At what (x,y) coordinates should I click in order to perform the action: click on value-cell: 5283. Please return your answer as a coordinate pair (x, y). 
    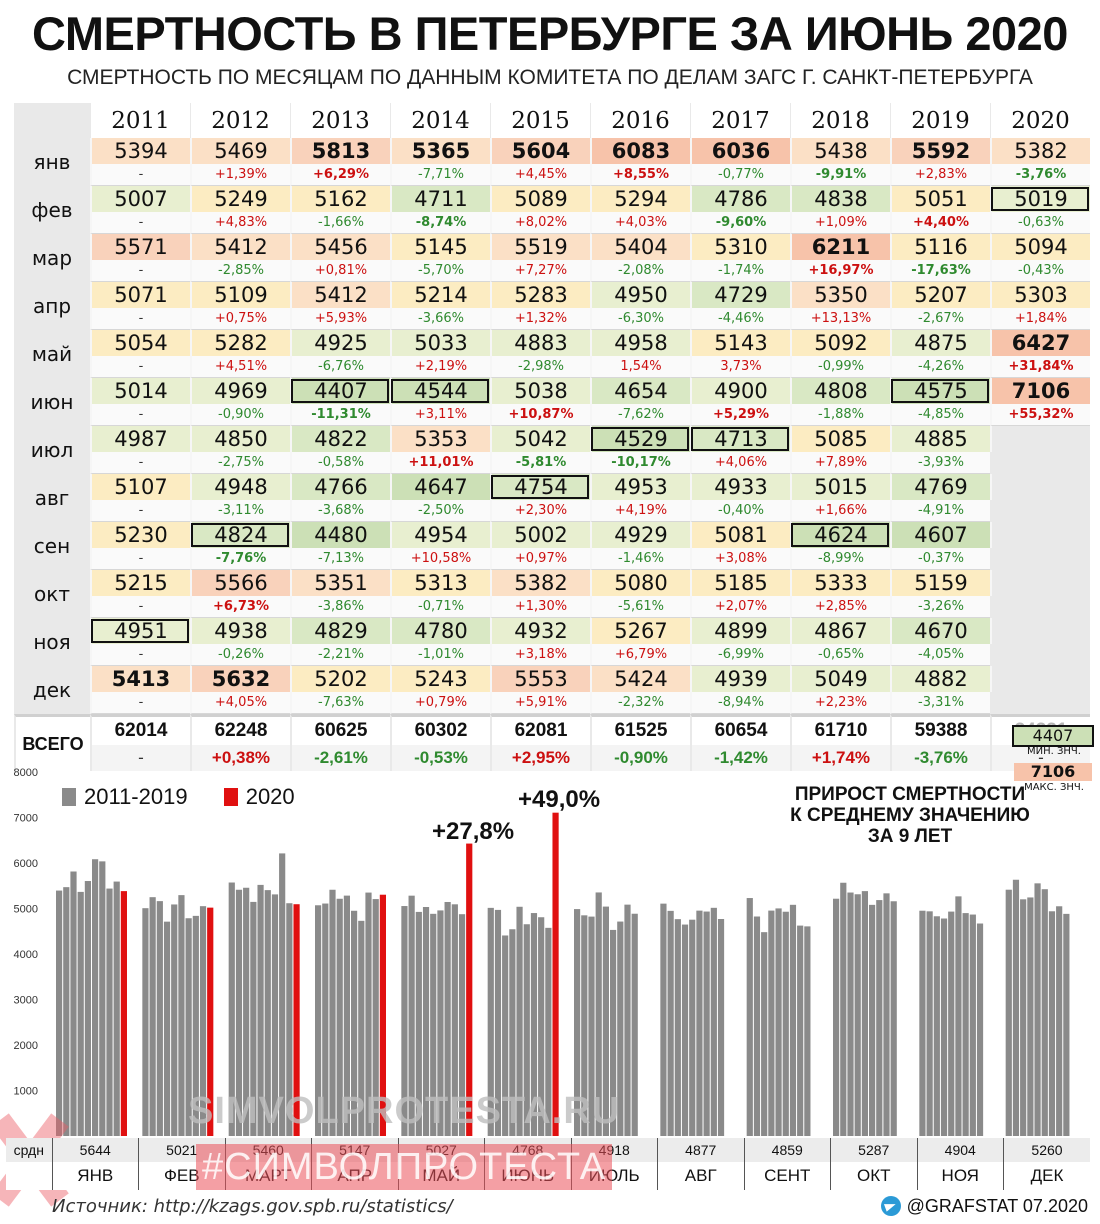
    Looking at the image, I should click on (540, 295).